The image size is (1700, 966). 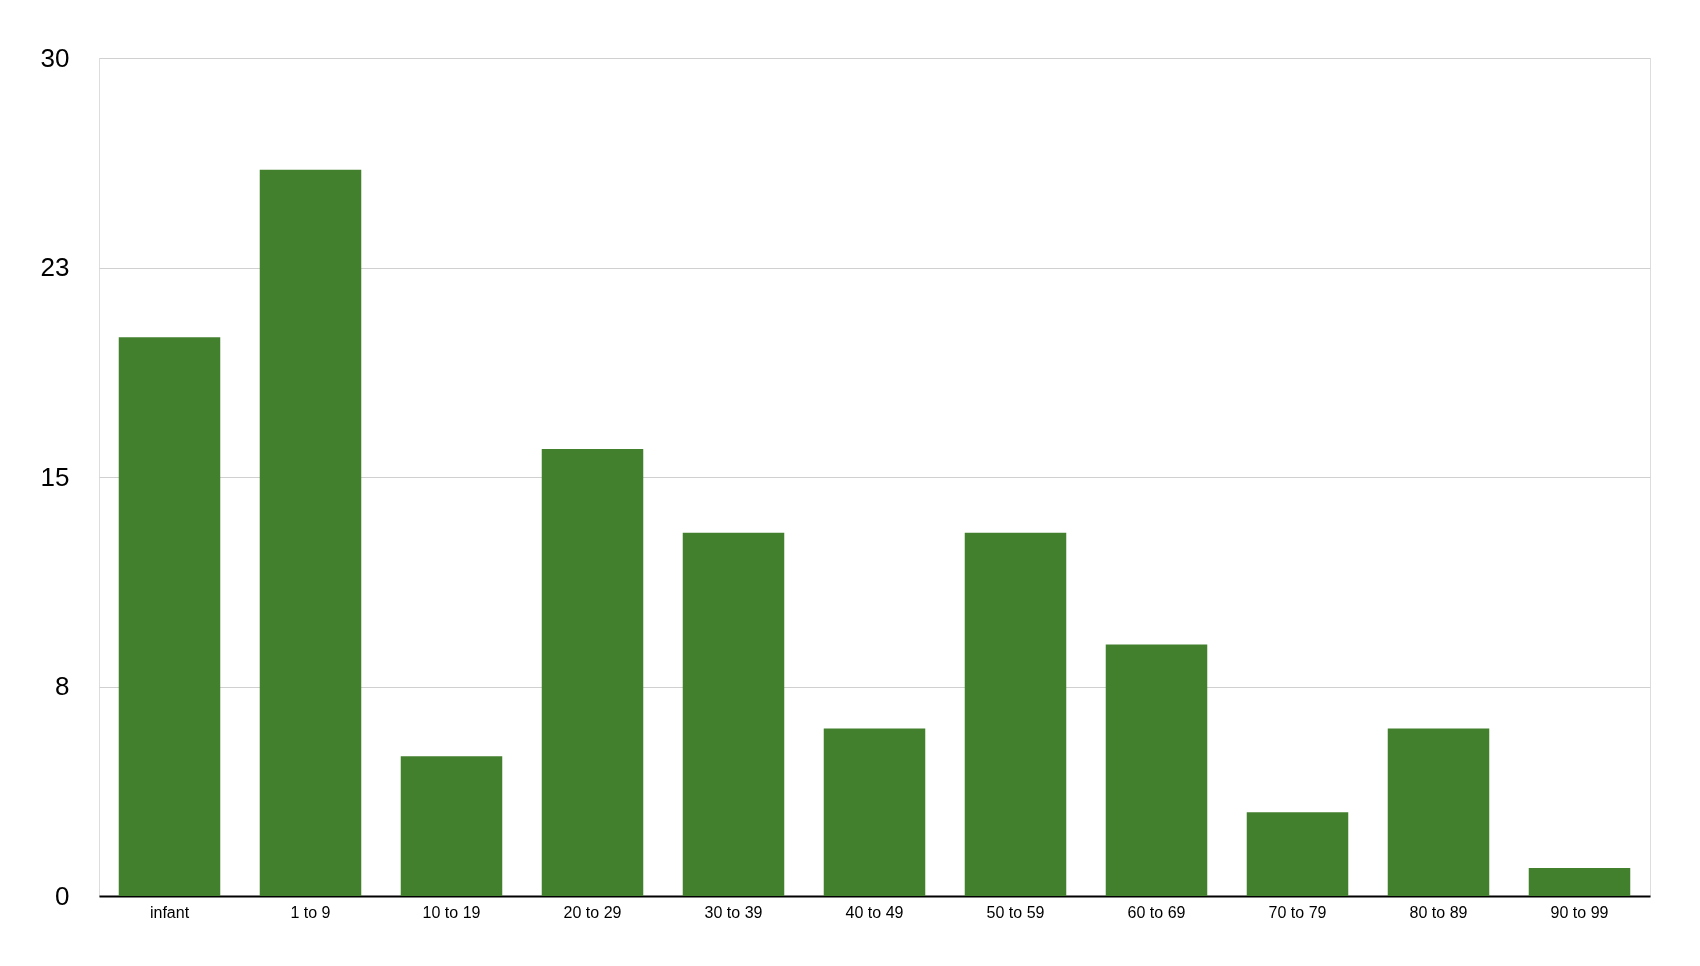 What do you see at coordinates (1297, 912) in the screenshot?
I see `x-tick-label: 70 to 79` at bounding box center [1297, 912].